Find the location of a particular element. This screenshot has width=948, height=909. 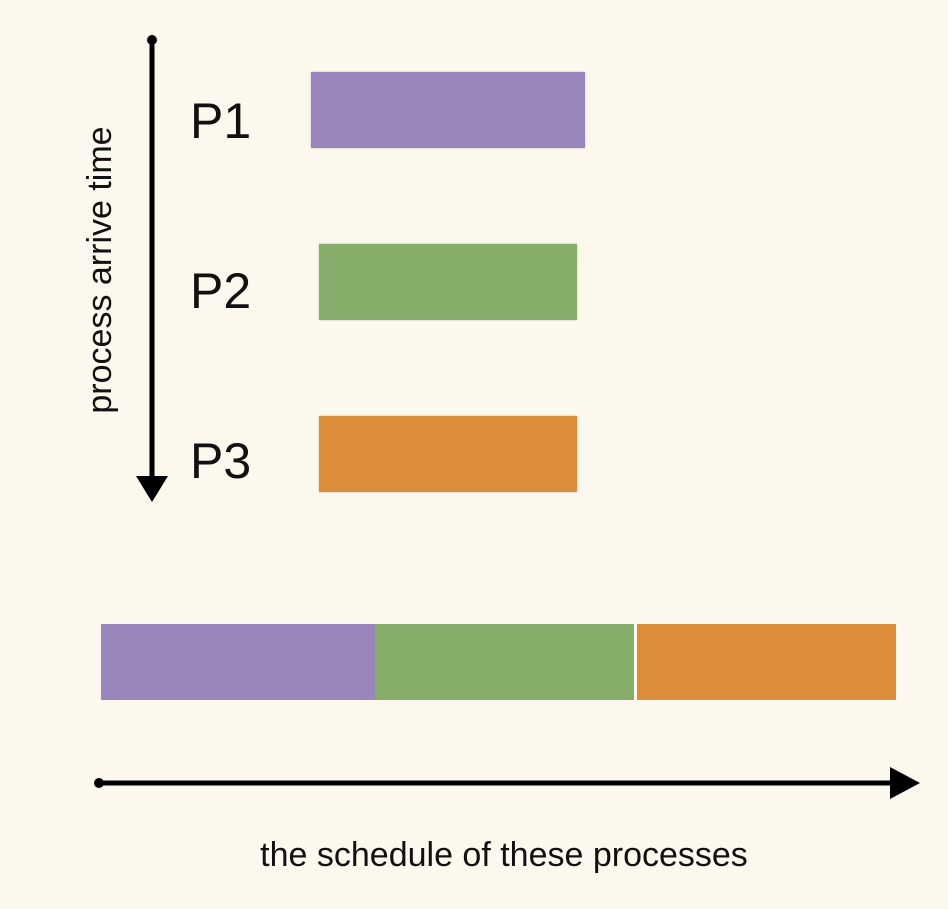

process-label-p2: P2 is located at coordinates (221, 291).